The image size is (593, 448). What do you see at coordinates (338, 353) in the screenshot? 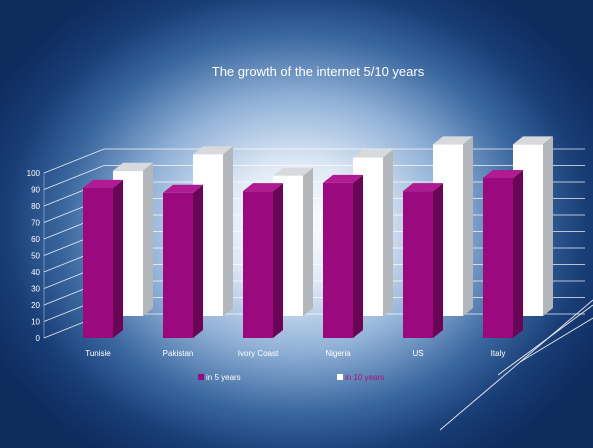
I see `x-category-label: Nigeria` at bounding box center [338, 353].